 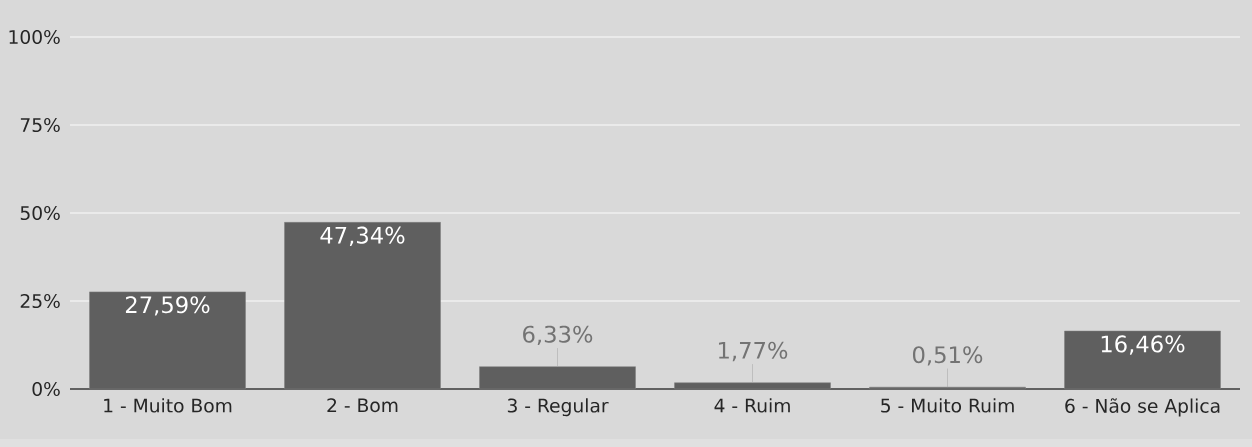 I want to click on data-label: 1,77%, so click(x=753, y=351).